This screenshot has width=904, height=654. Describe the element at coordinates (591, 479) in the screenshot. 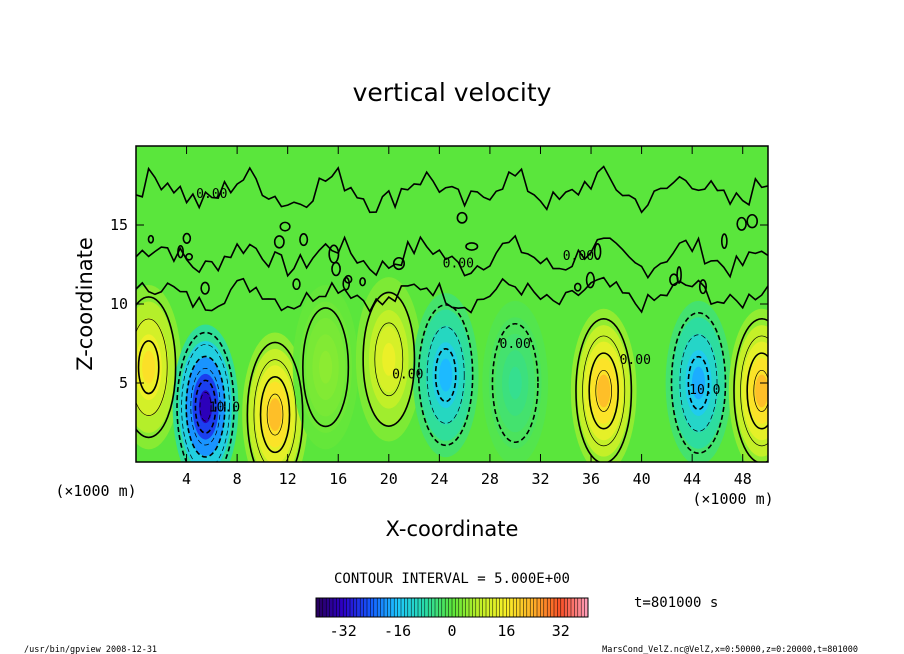

I see `x-tick-label: 36` at that location.